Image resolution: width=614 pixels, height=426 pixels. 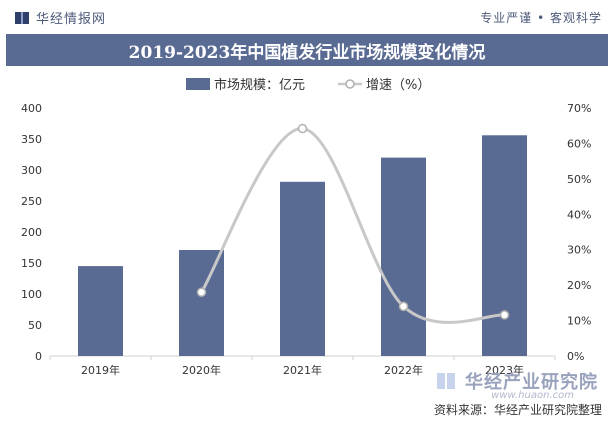 What do you see at coordinates (31, 232) in the screenshot?
I see `y-left-tick-label: 200` at bounding box center [31, 232].